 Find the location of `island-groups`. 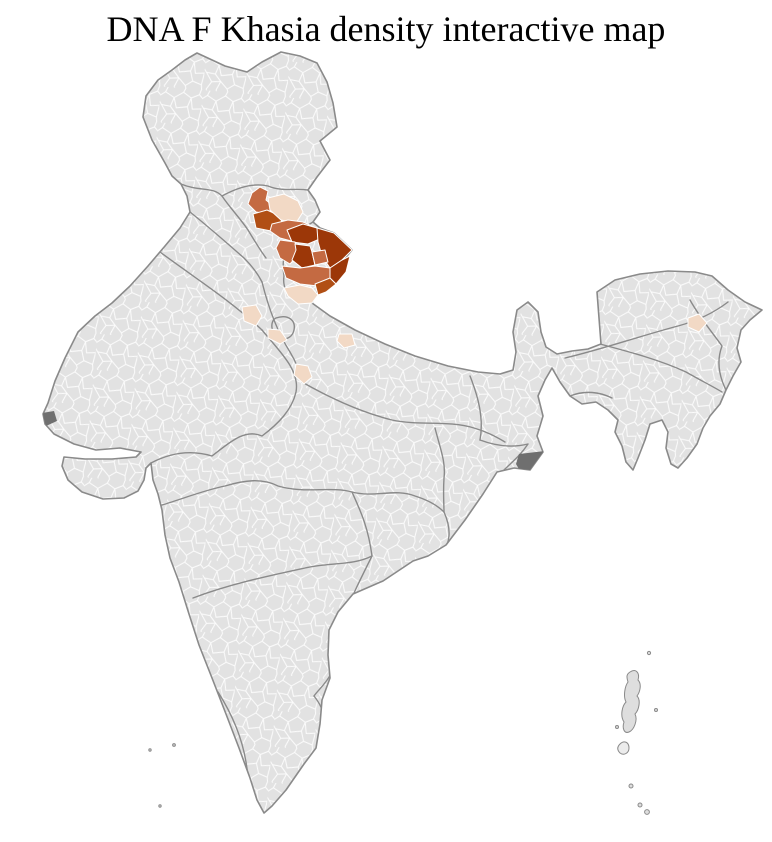

island-groups is located at coordinates (403, 732).